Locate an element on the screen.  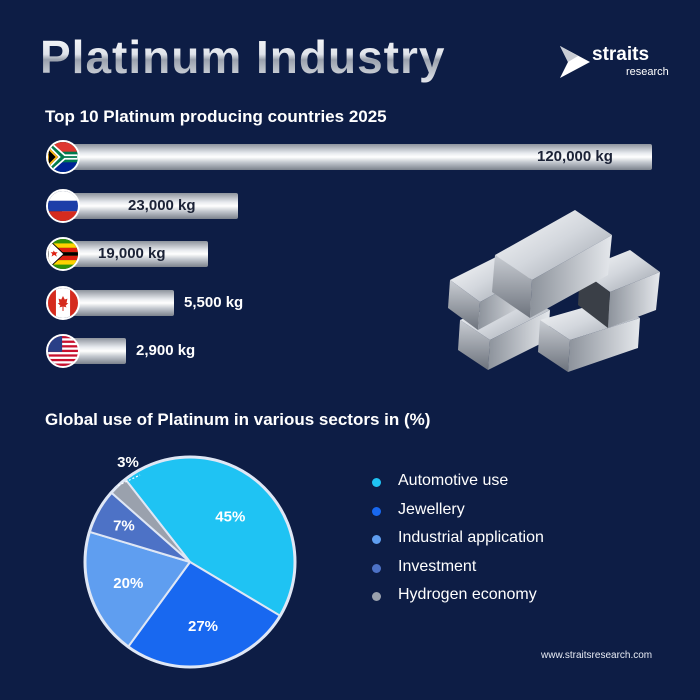
pie-label: 45% is located at coordinates (230, 516).